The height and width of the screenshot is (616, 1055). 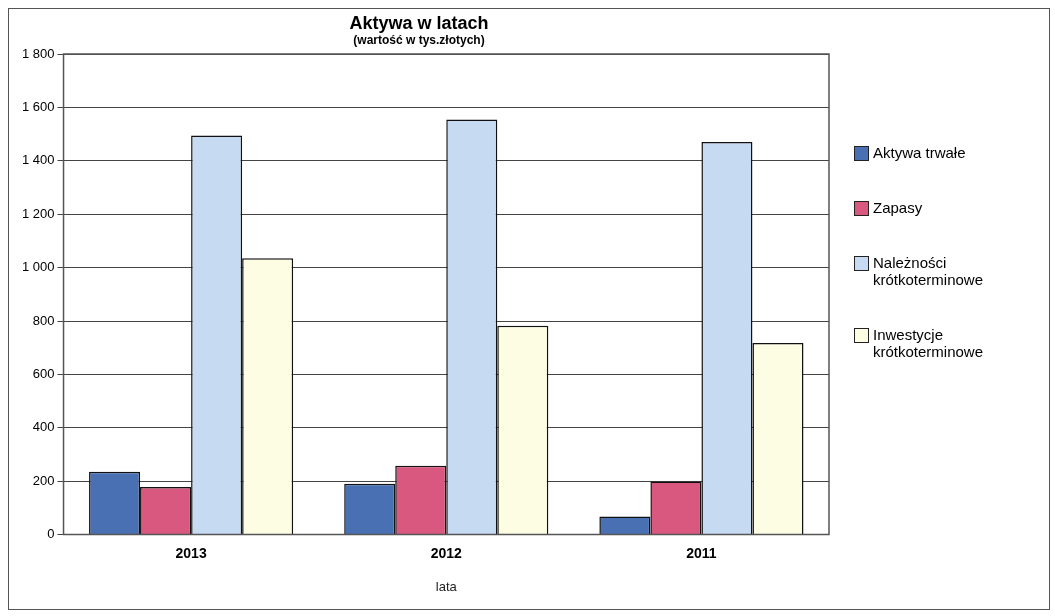 What do you see at coordinates (38, 53) in the screenshot?
I see `y-tick-label: 1 800` at bounding box center [38, 53].